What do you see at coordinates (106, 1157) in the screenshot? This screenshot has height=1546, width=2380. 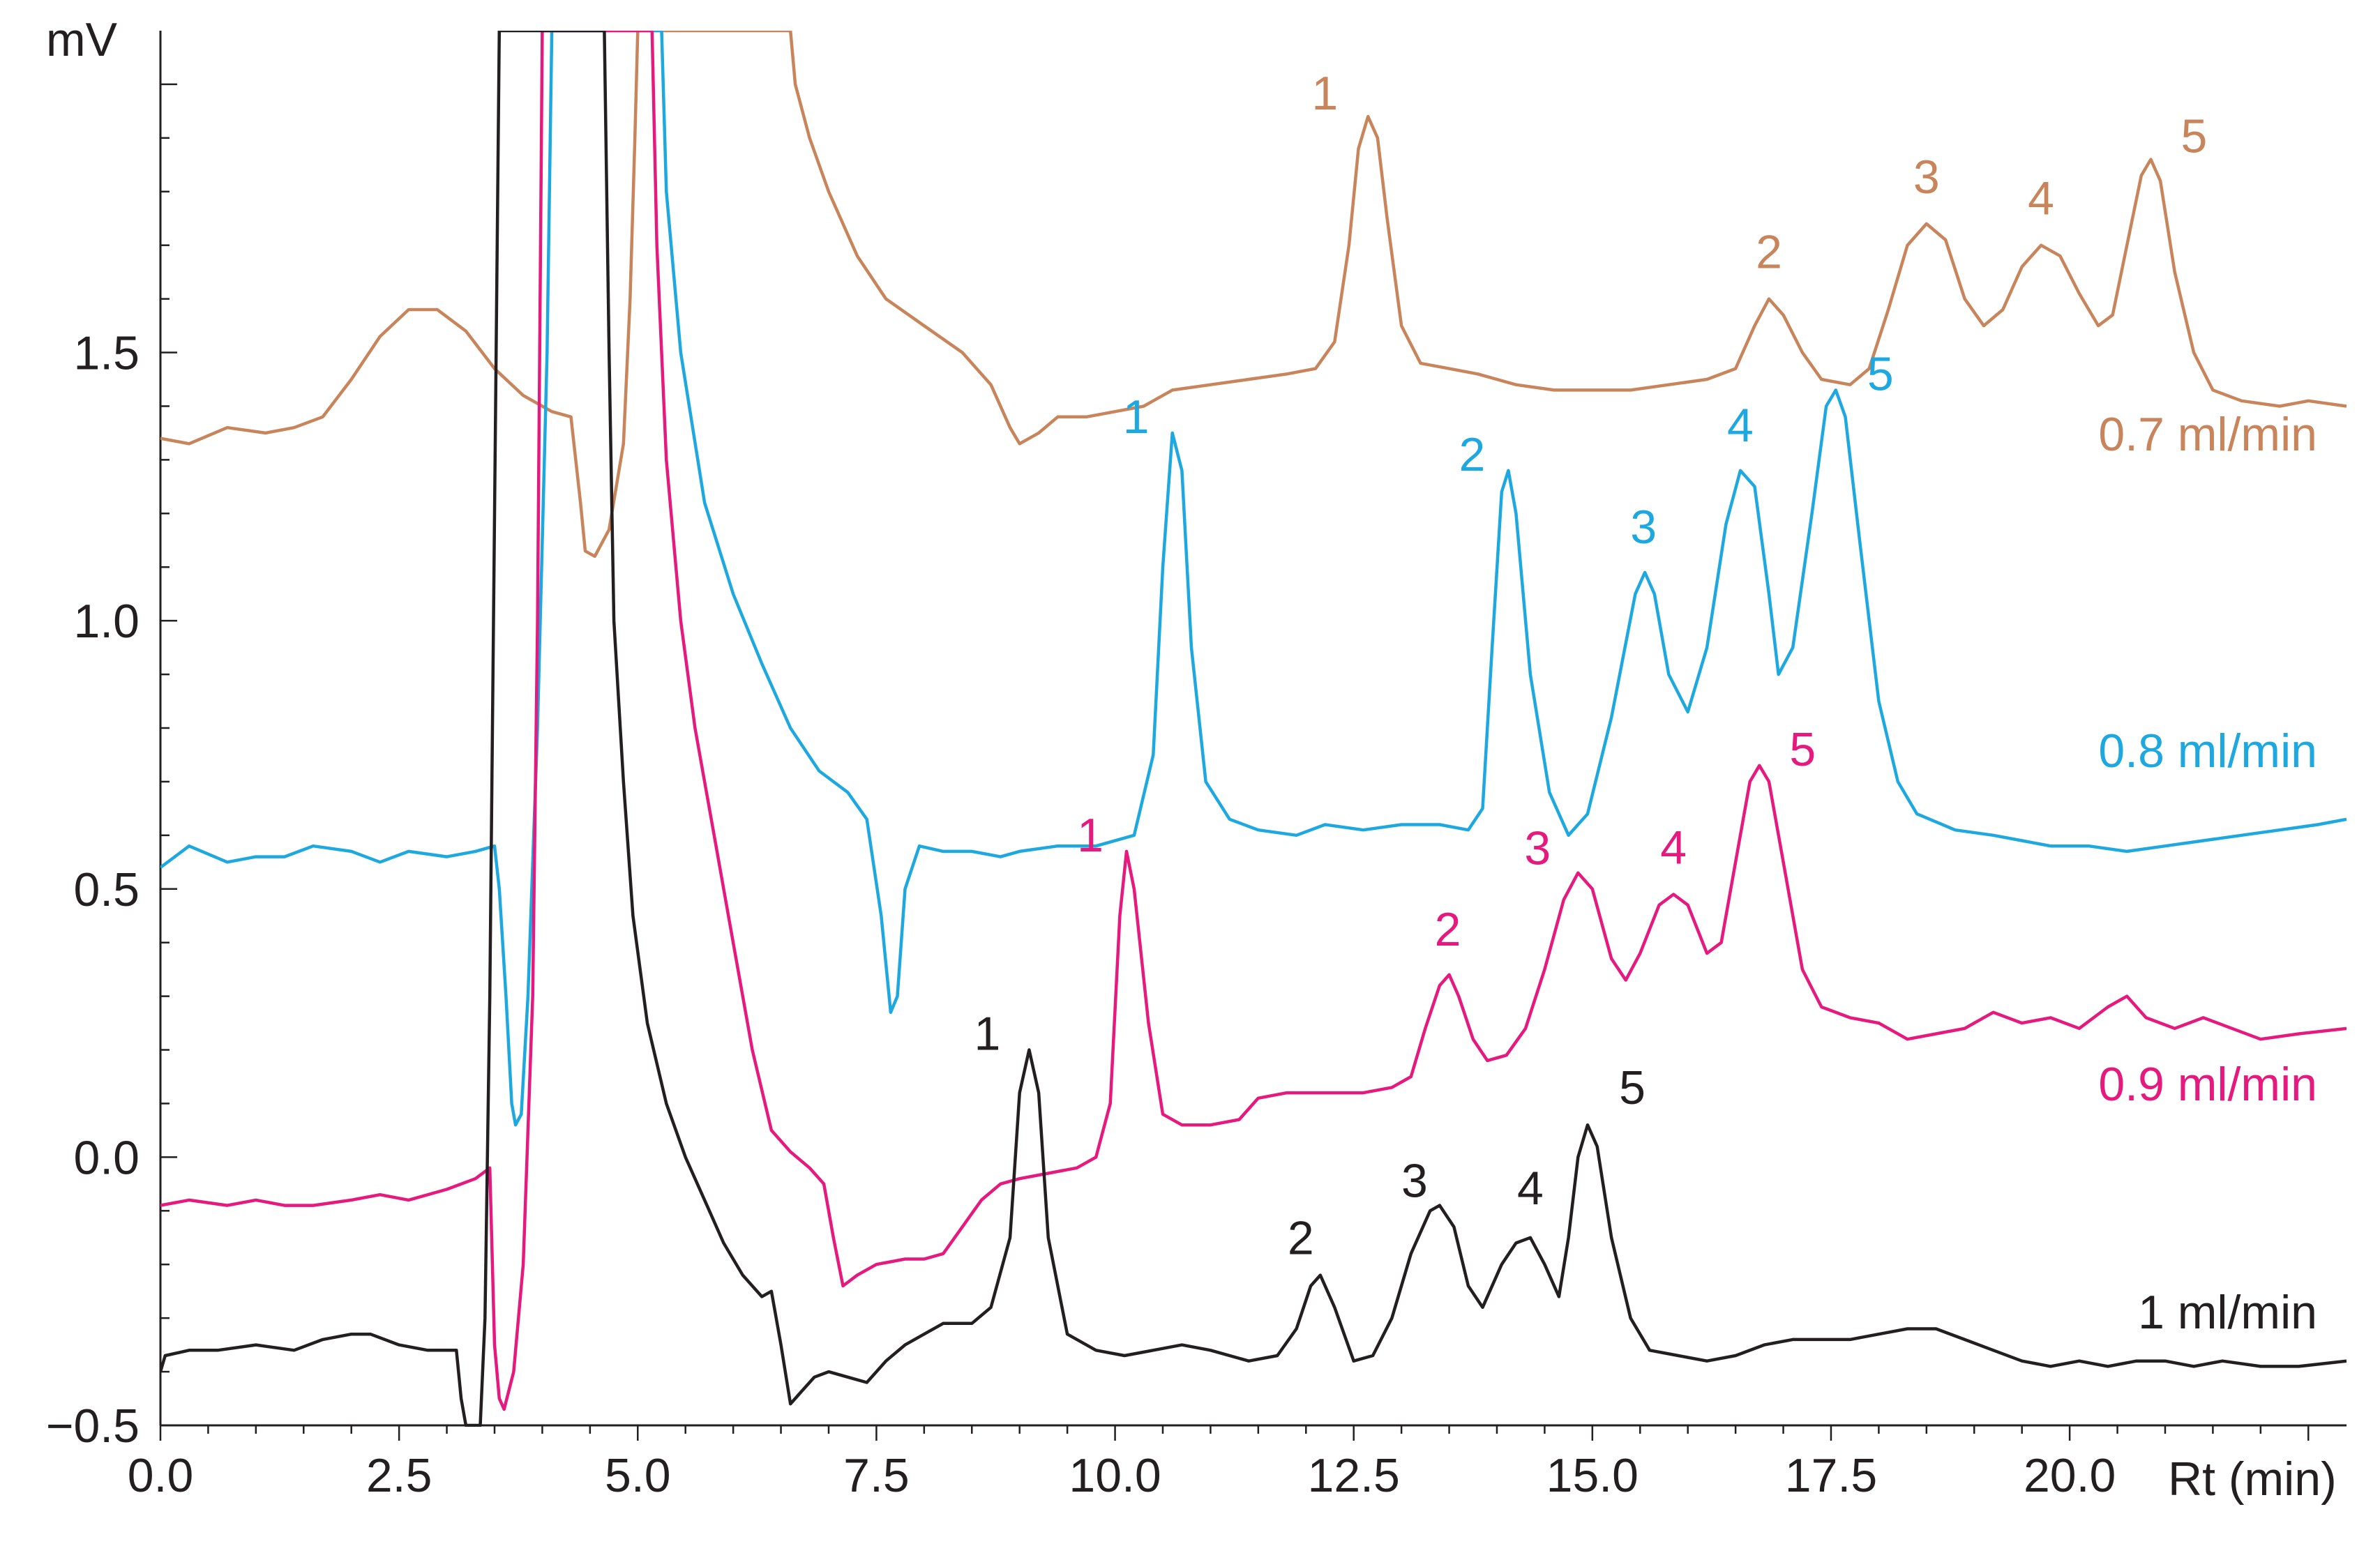 I see `y-tick-label: 0.0` at bounding box center [106, 1157].